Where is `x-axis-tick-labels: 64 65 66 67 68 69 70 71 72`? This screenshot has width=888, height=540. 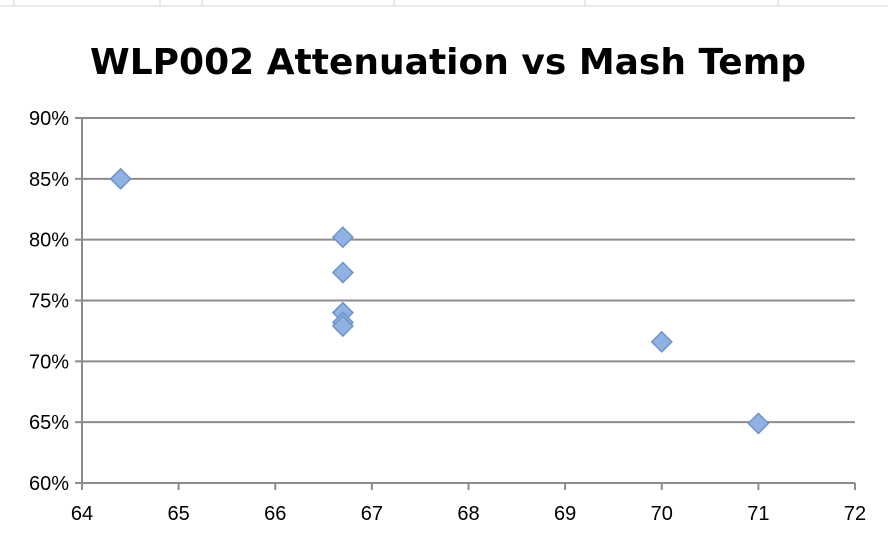 x-axis-tick-labels: 64 65 66 67 68 69 70 71 72 is located at coordinates (468, 514).